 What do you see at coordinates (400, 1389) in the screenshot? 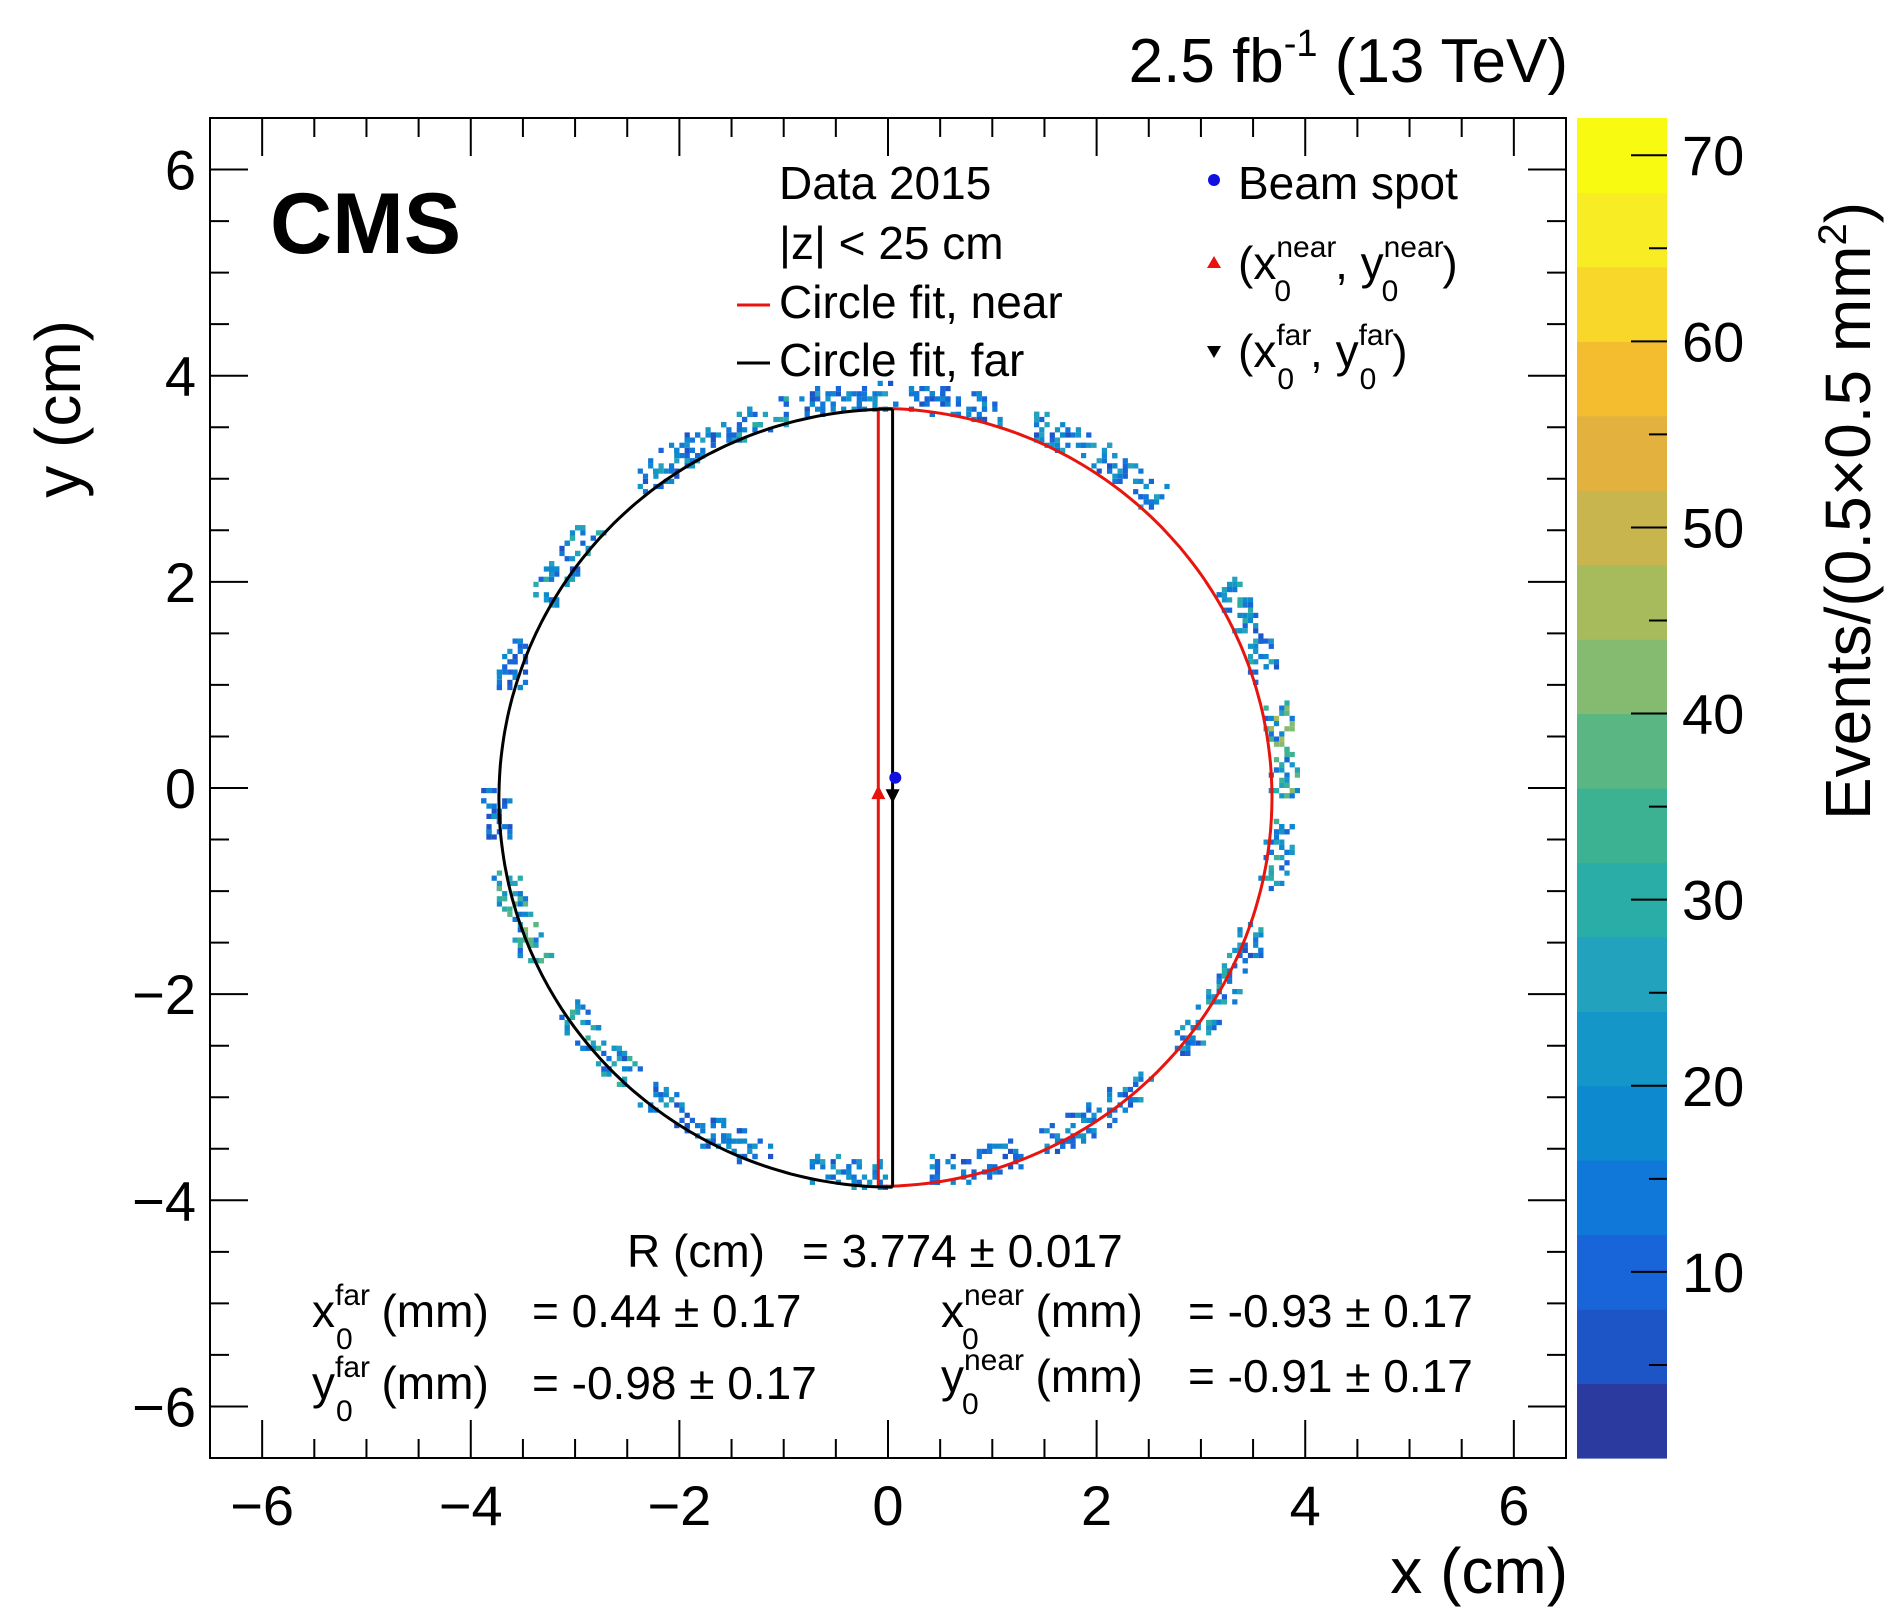
I see `fit-y0-far-label: yfar 0 (mm)` at bounding box center [400, 1389].